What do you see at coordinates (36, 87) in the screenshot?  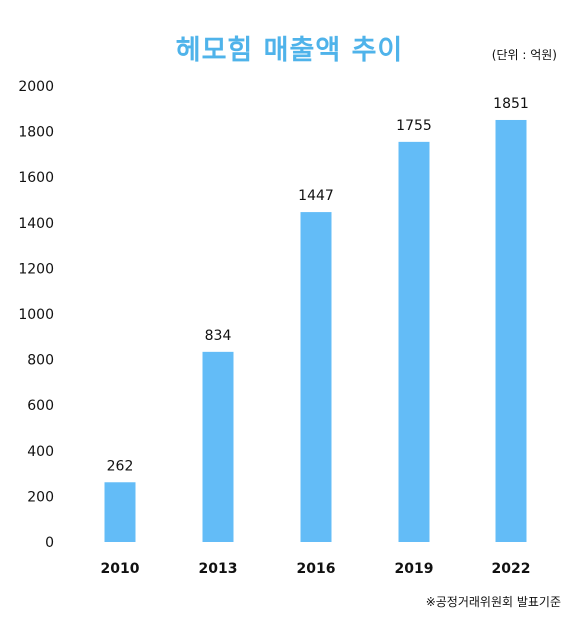 I see `y-tick-label-10: 2000` at bounding box center [36, 87].